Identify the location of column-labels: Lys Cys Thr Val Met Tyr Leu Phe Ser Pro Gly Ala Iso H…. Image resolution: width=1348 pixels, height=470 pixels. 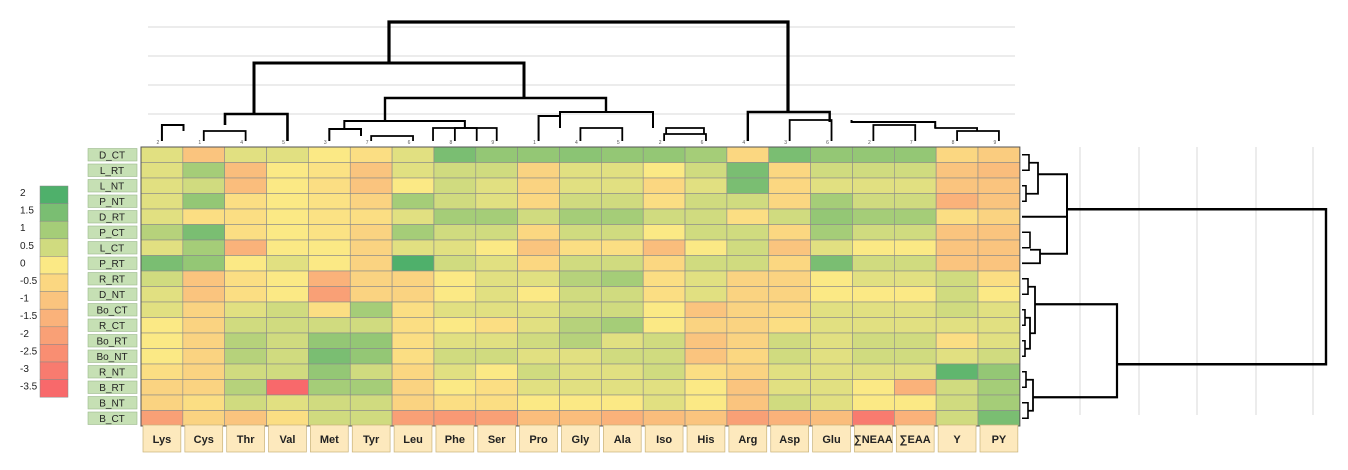
(580, 438).